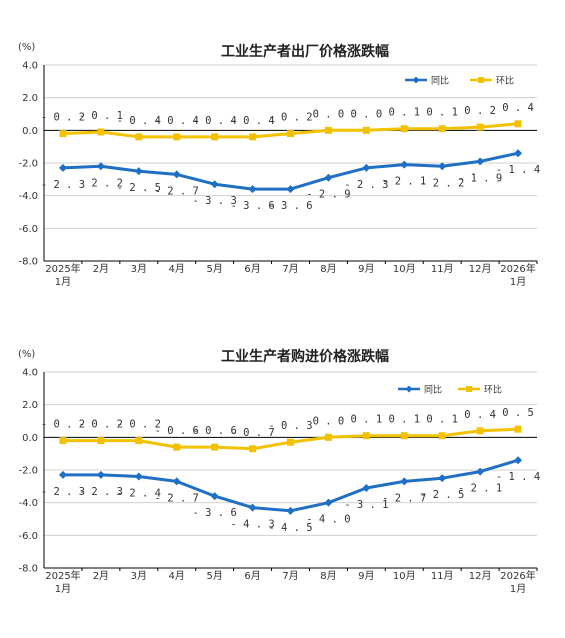 This screenshot has height=638, width=565. I want to click on x-tick-label: 2月, so click(101, 269).